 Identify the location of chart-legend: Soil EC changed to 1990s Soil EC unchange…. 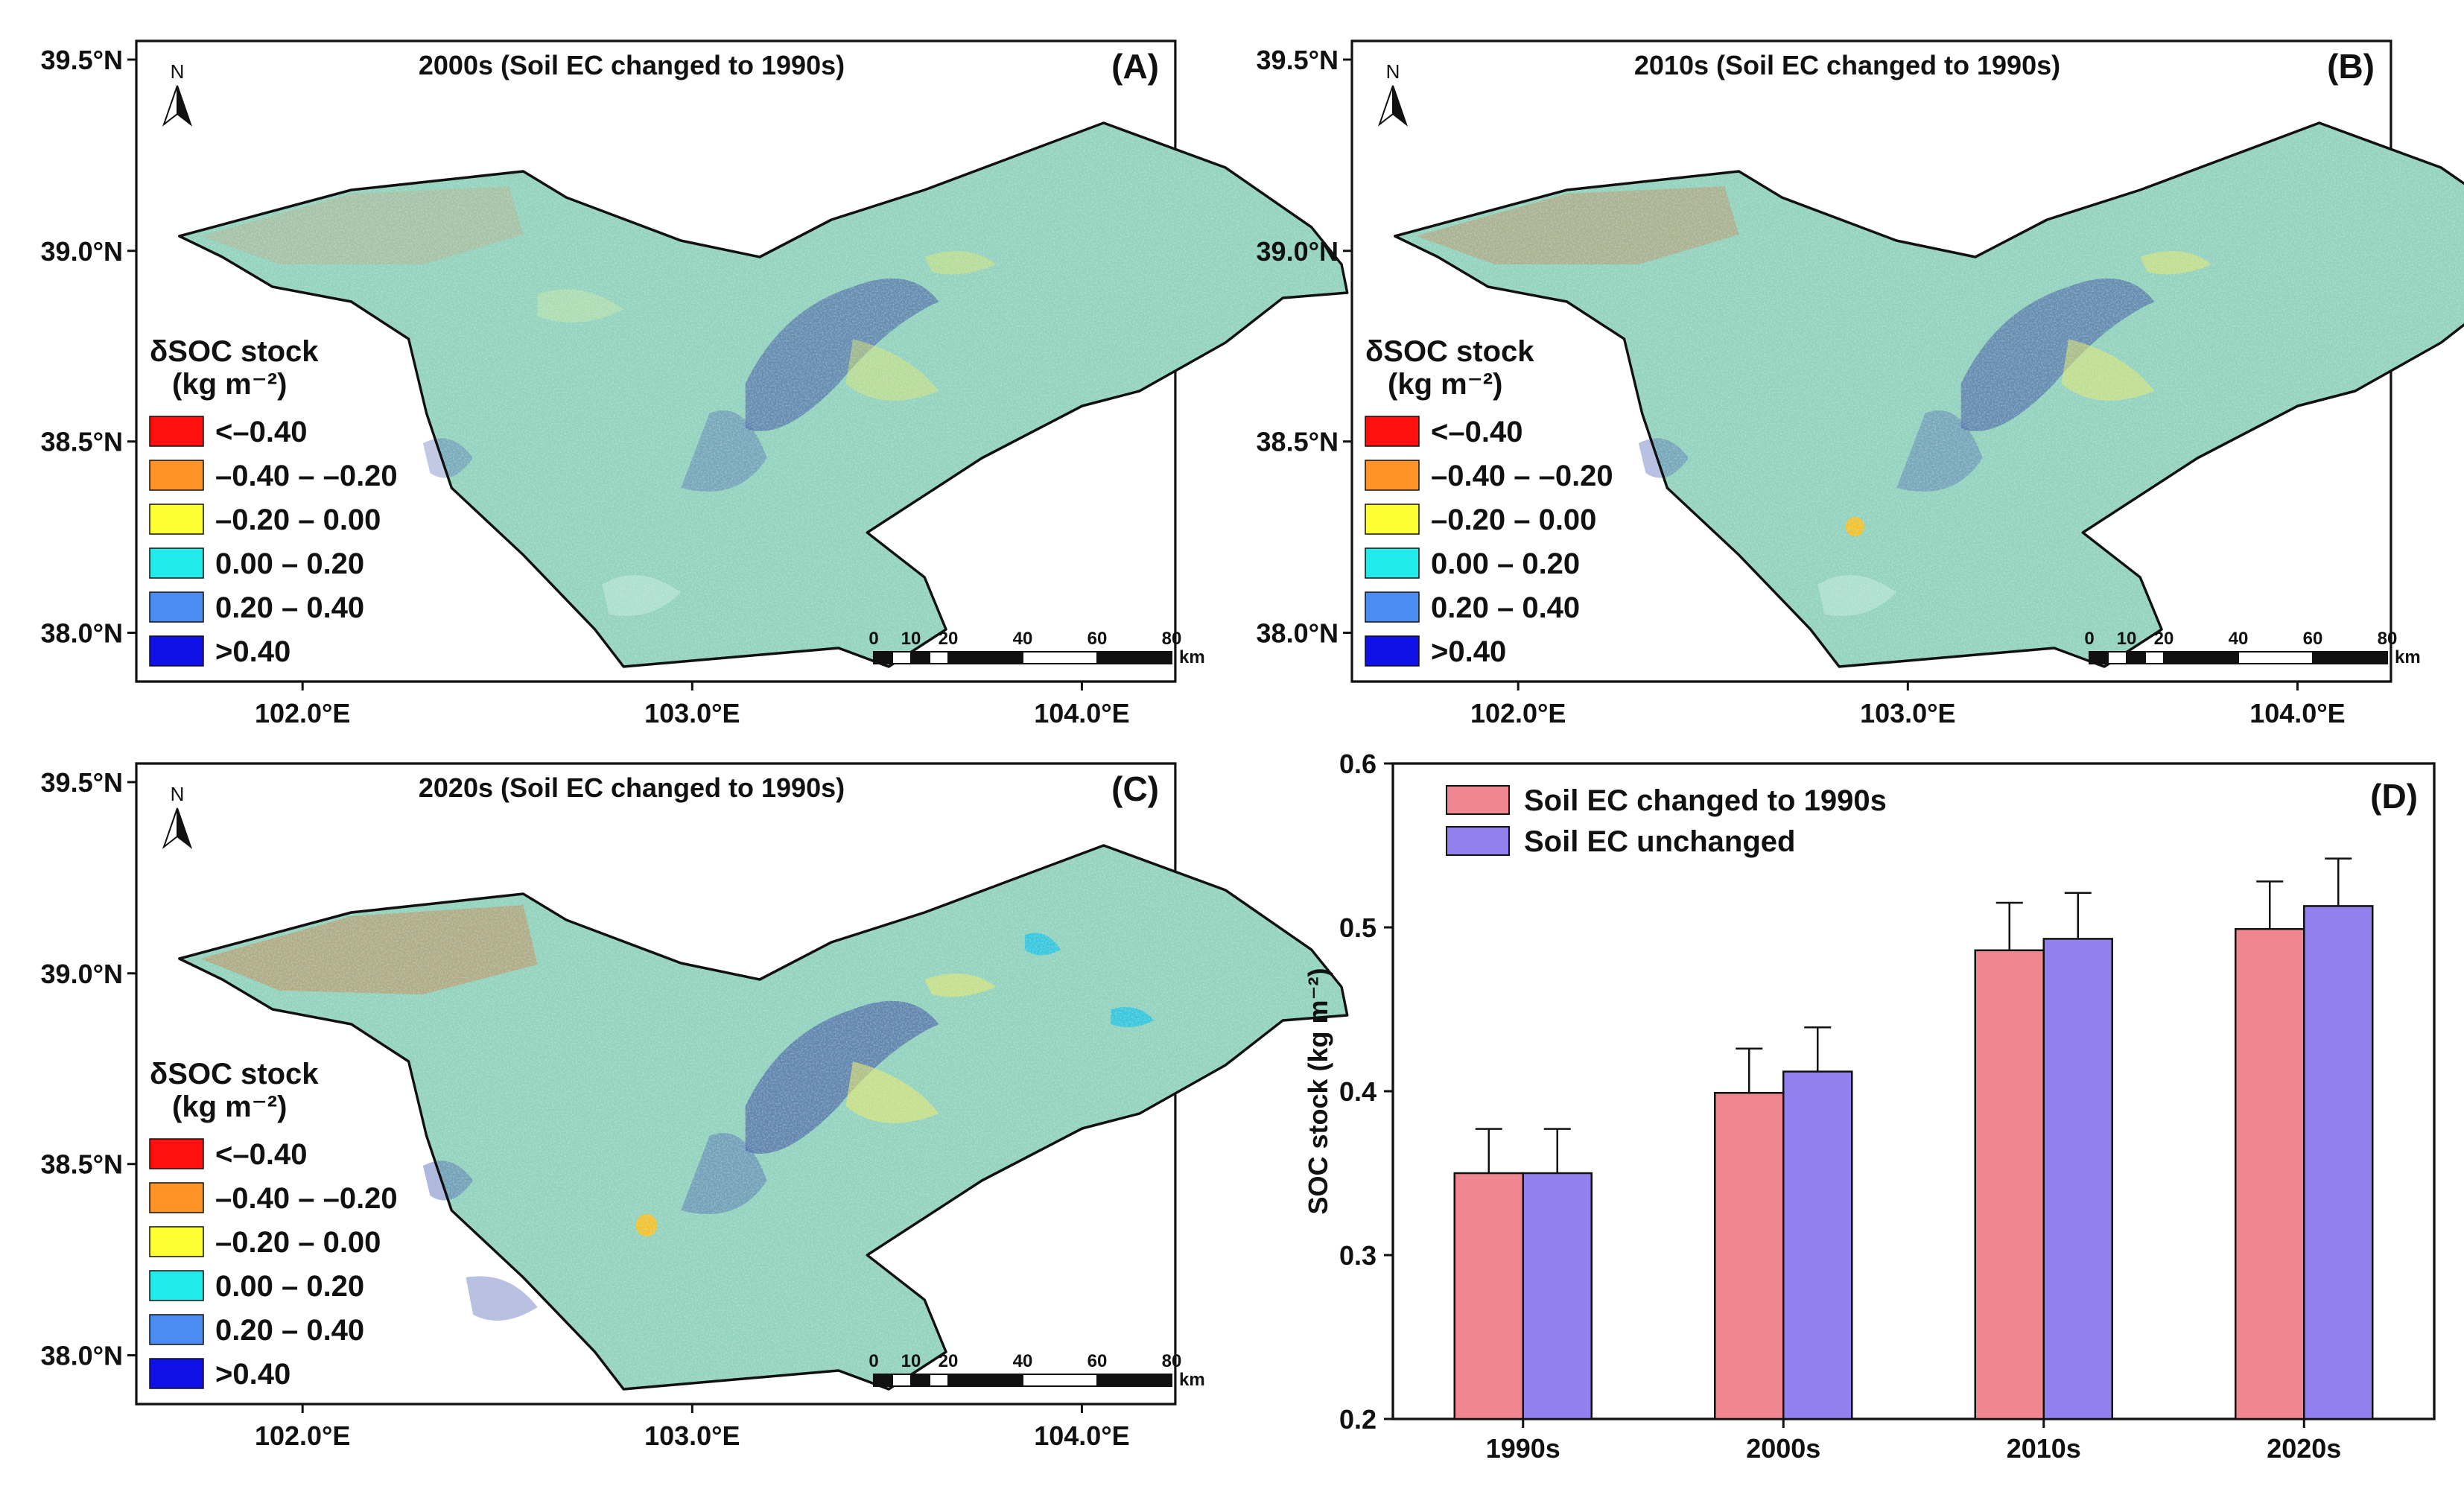
(1666, 821).